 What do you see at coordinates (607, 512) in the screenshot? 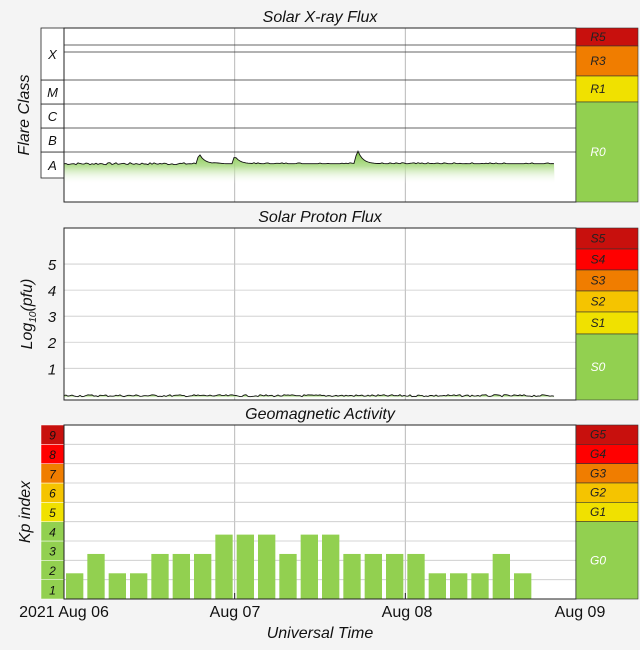
I see `geomag-scale-g1` at bounding box center [607, 512].